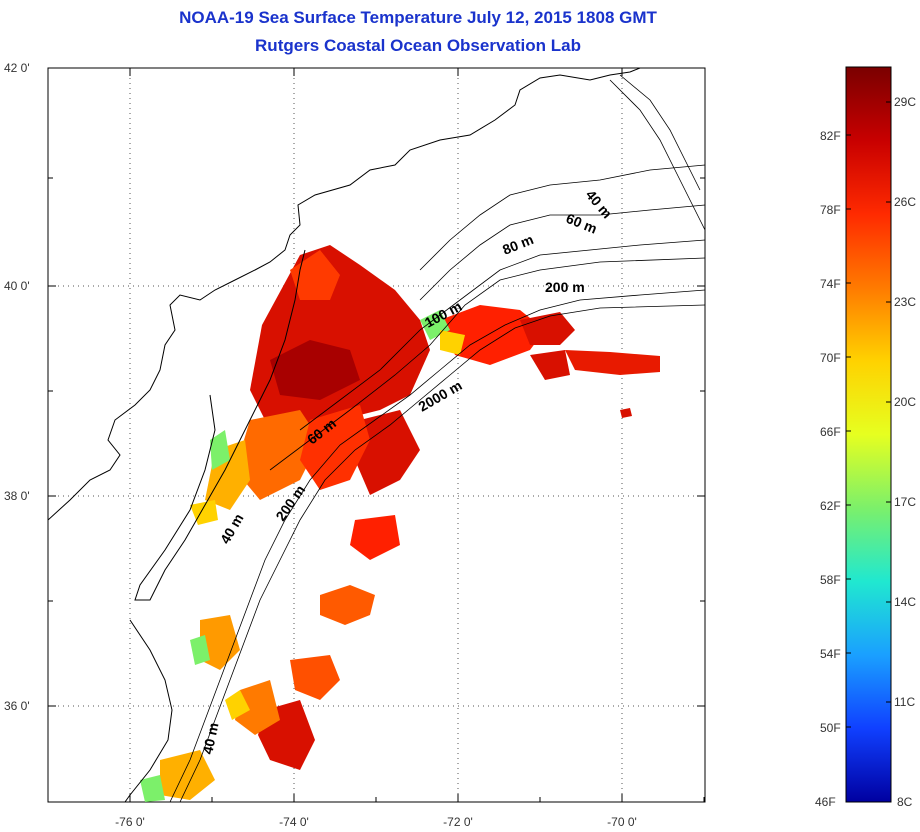 This screenshot has height=832, width=920. What do you see at coordinates (830, 284) in the screenshot?
I see `colorbar-f-label: 74F` at bounding box center [830, 284].